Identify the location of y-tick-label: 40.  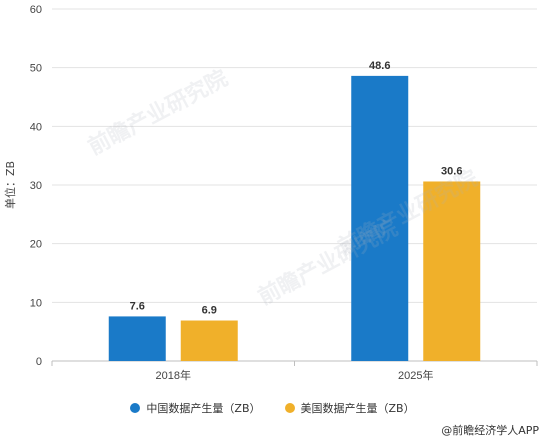
(36, 127).